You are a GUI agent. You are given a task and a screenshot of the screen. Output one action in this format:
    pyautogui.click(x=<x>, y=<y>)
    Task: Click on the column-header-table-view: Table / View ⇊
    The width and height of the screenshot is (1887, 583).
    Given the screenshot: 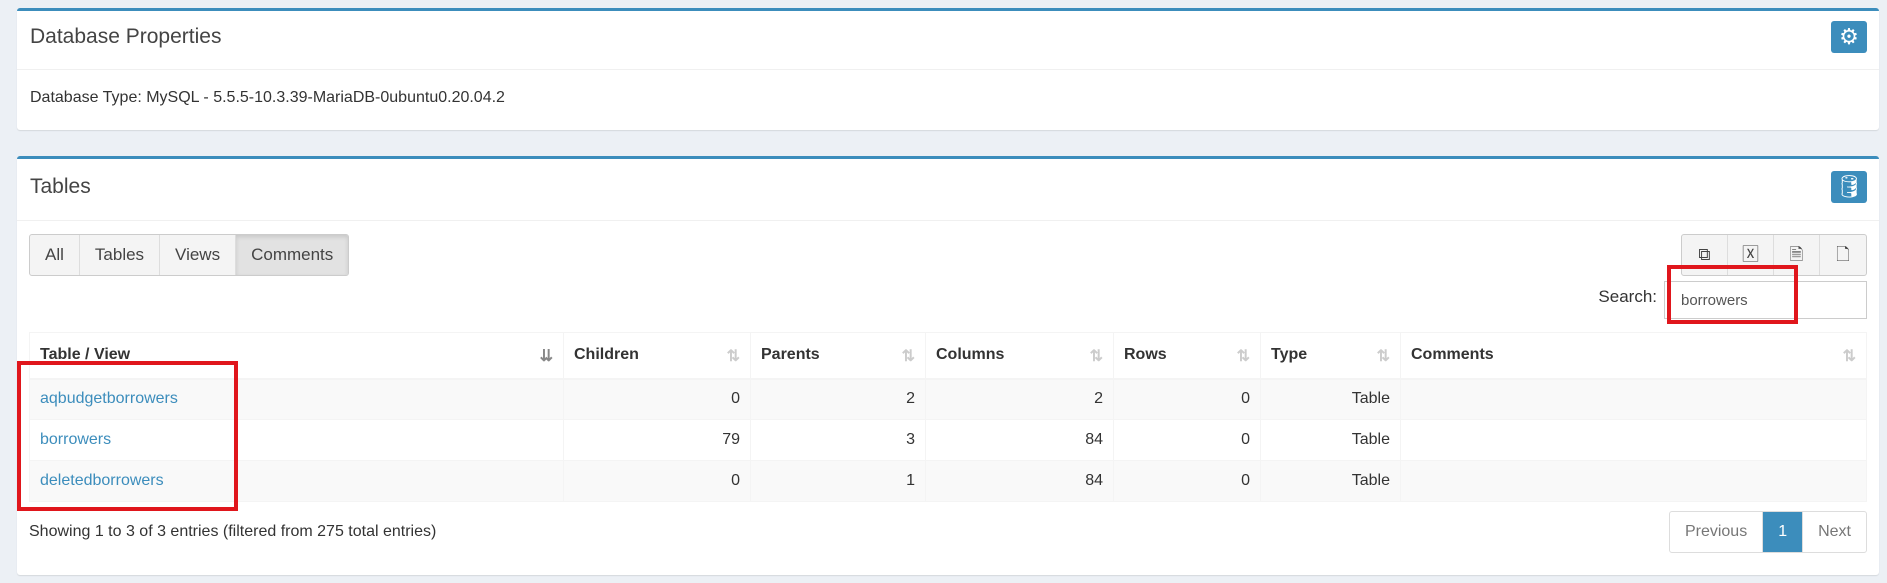 What is the action you would take?
    pyautogui.click(x=296, y=356)
    